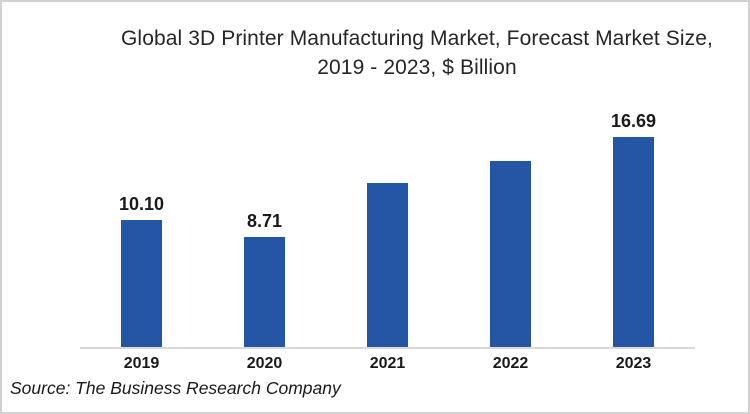 The image size is (750, 414). Describe the element at coordinates (387, 265) in the screenshot. I see `bar-2021` at that location.